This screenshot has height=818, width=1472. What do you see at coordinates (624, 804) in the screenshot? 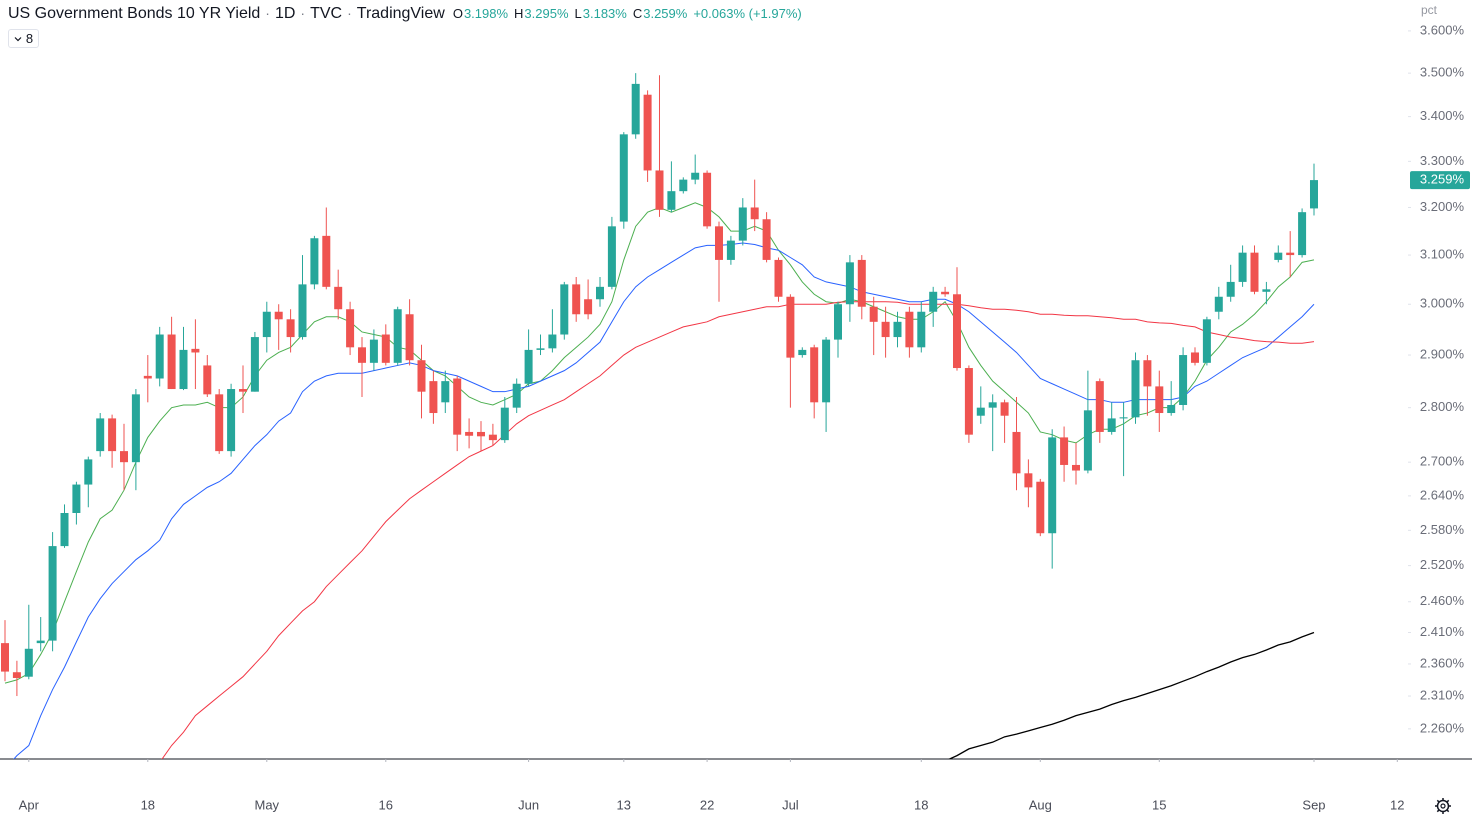
I see `x-tick-label: 13` at bounding box center [624, 804].